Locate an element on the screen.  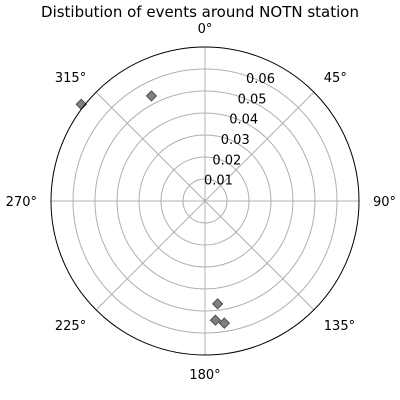
angle-tick-label-135: 135° is located at coordinates (339, 326).